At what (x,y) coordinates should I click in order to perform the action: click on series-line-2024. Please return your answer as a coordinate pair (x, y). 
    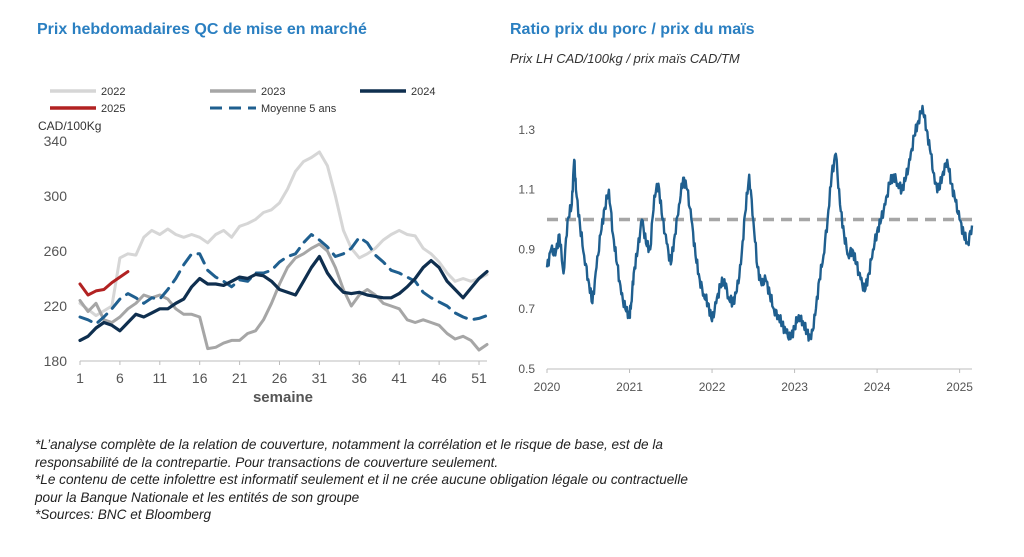
    Looking at the image, I should click on (283, 298).